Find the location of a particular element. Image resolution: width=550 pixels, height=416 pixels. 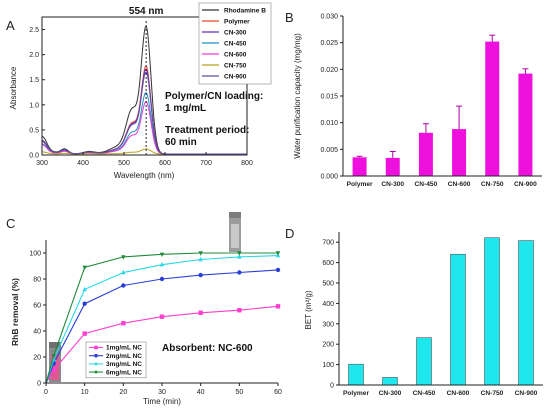

x-tick-label: 10 is located at coordinates (85, 392).